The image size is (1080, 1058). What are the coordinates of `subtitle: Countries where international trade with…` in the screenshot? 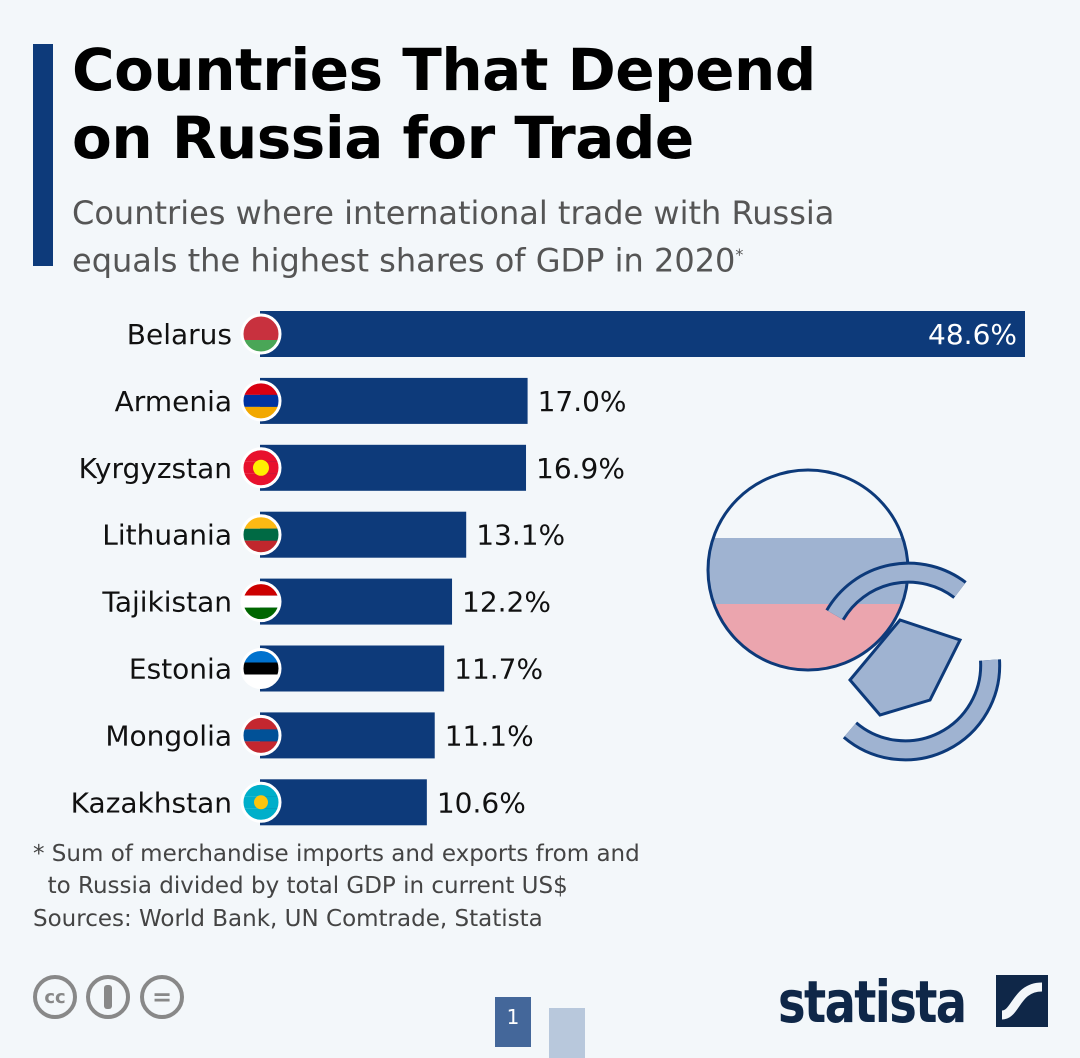 It's located at (453, 237).